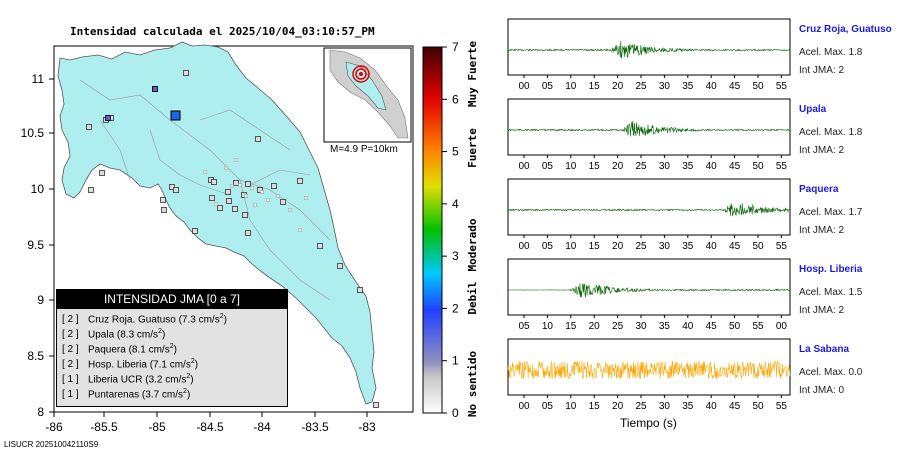 This screenshot has width=910, height=460. Describe the element at coordinates (205, 190) in the screenshot. I see `road-network` at that location.